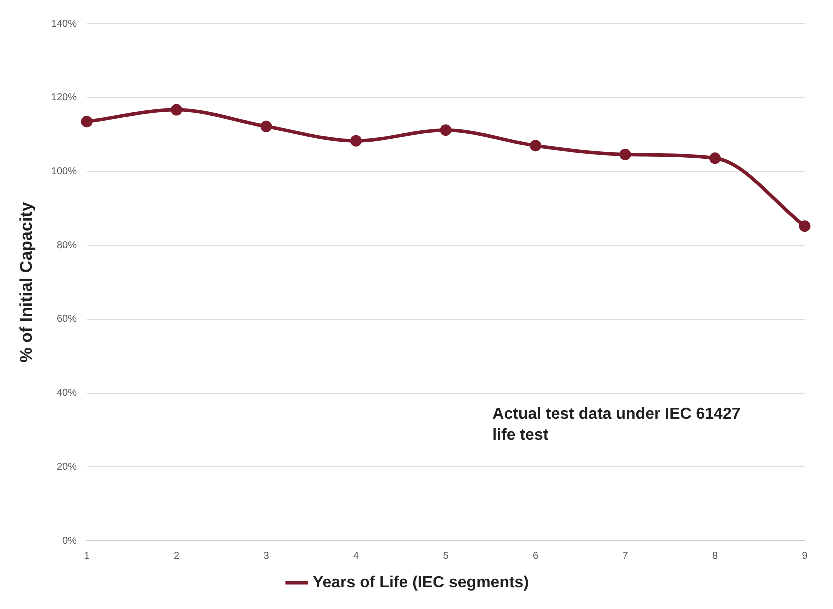 Image resolution: width=833 pixels, height=609 pixels. I want to click on x-tick-label: 6, so click(535, 556).